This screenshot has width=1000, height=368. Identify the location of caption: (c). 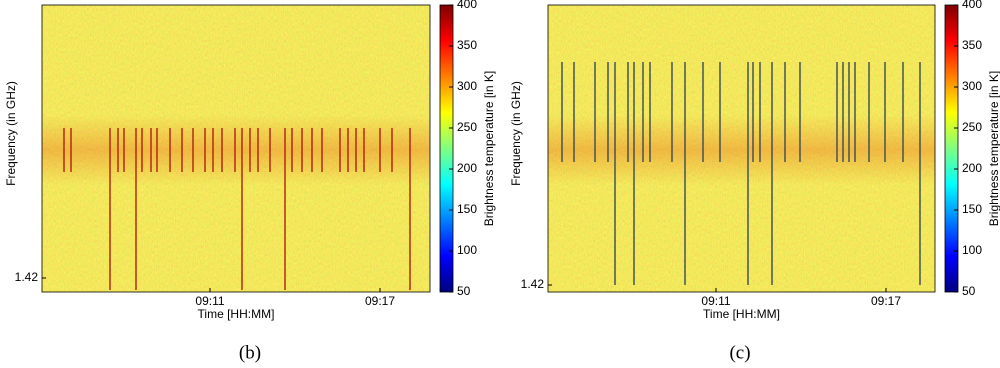
(739, 352).